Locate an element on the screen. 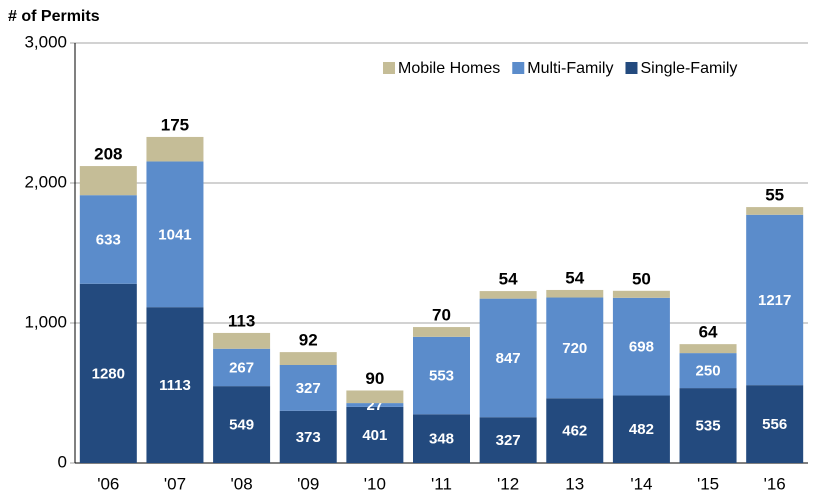  data-label: 1041 is located at coordinates (174, 234).